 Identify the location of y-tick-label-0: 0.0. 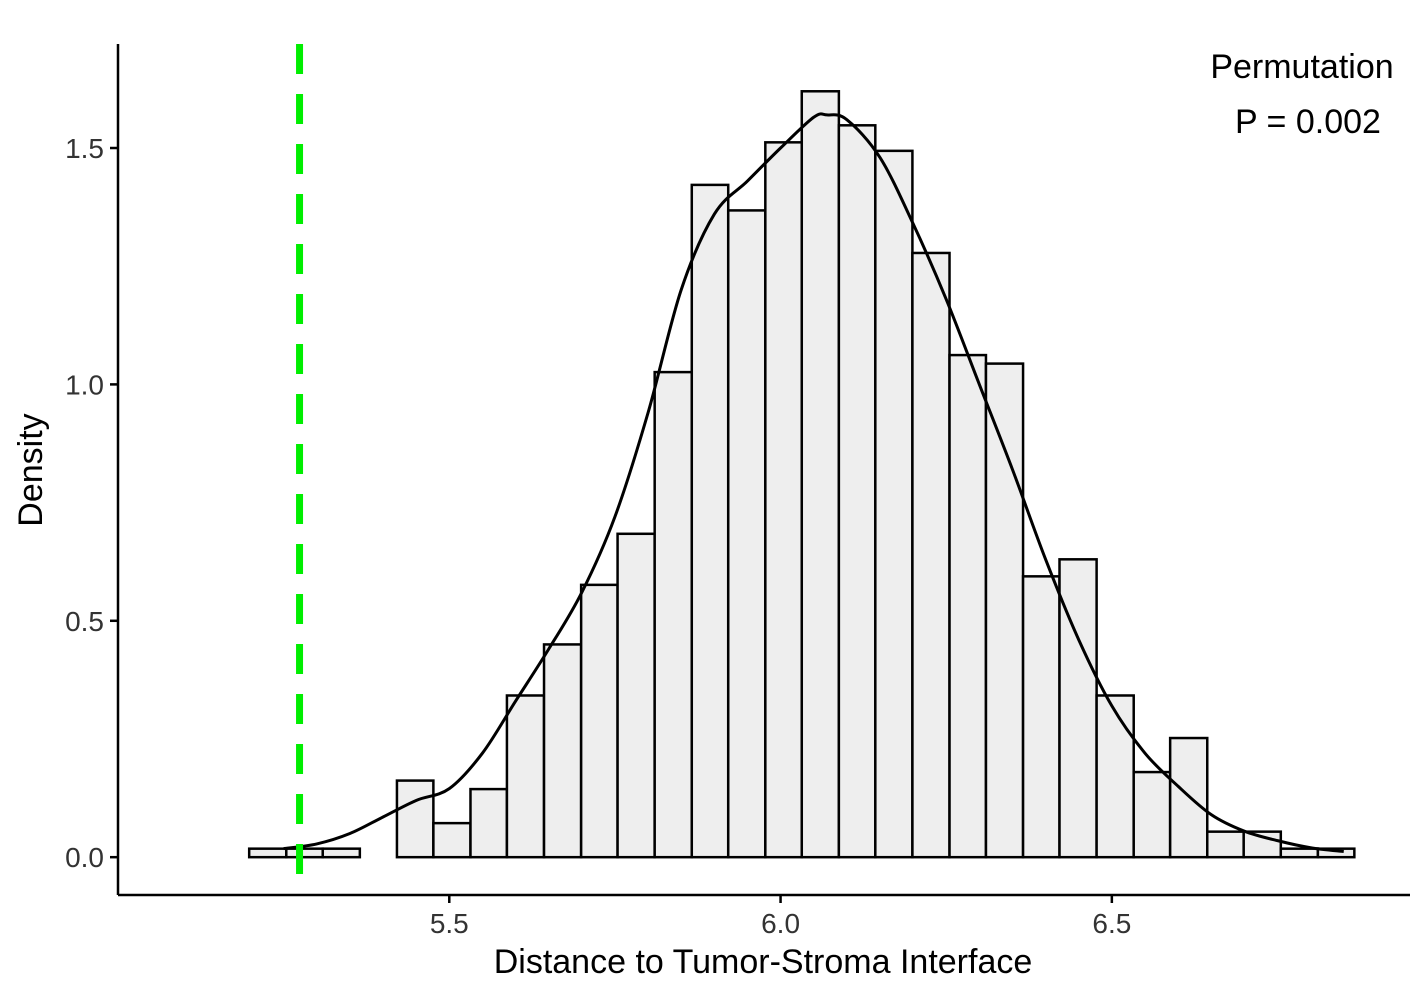
(84, 857).